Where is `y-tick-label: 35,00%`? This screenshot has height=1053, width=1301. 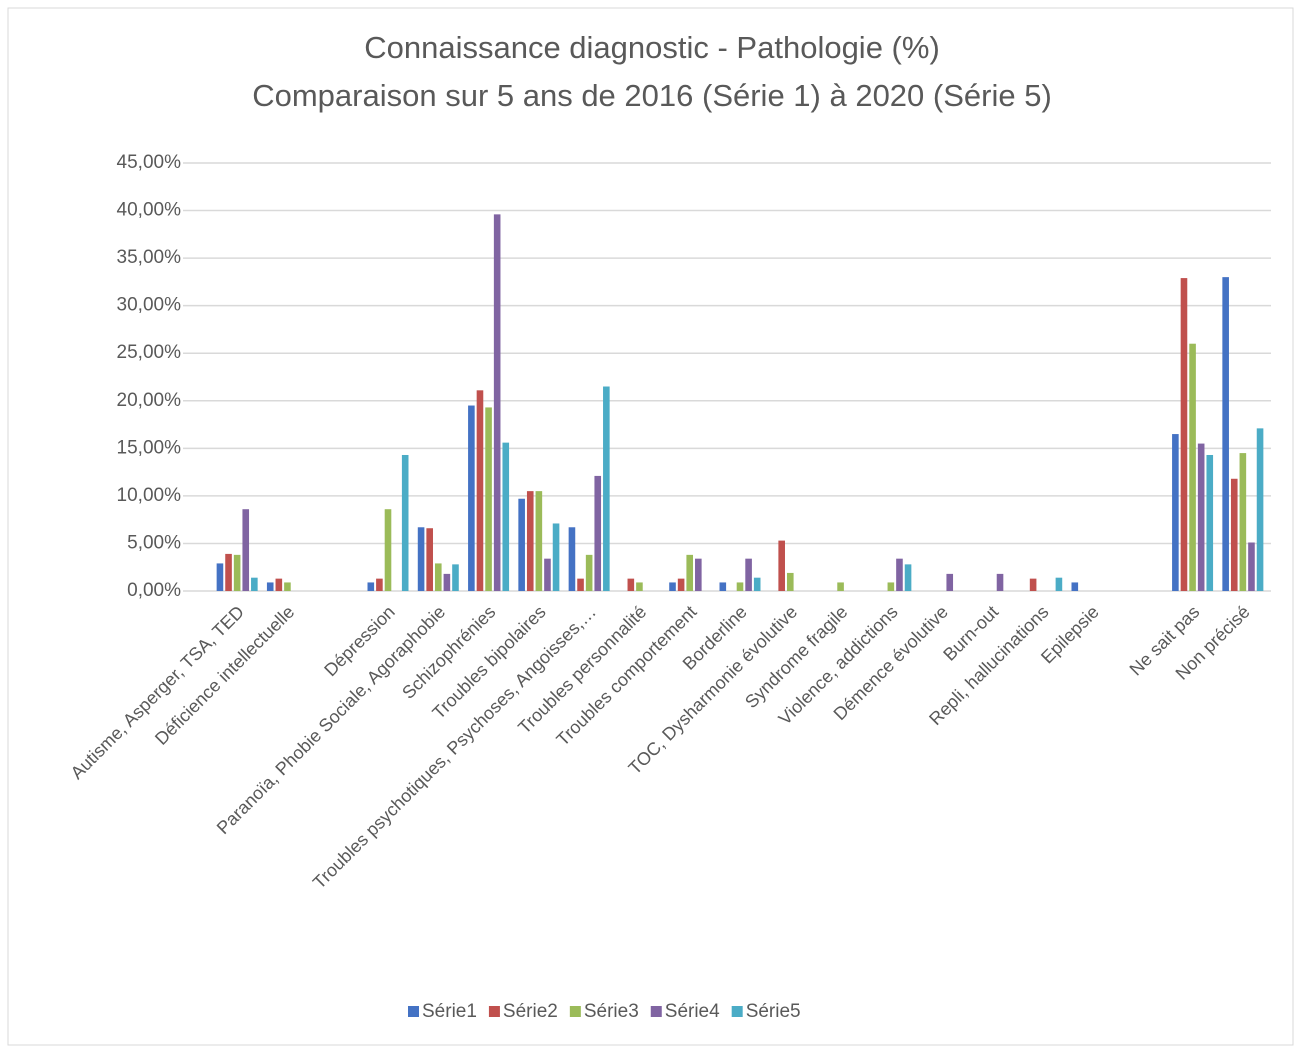 y-tick-label: 35,00% is located at coordinates (149, 257).